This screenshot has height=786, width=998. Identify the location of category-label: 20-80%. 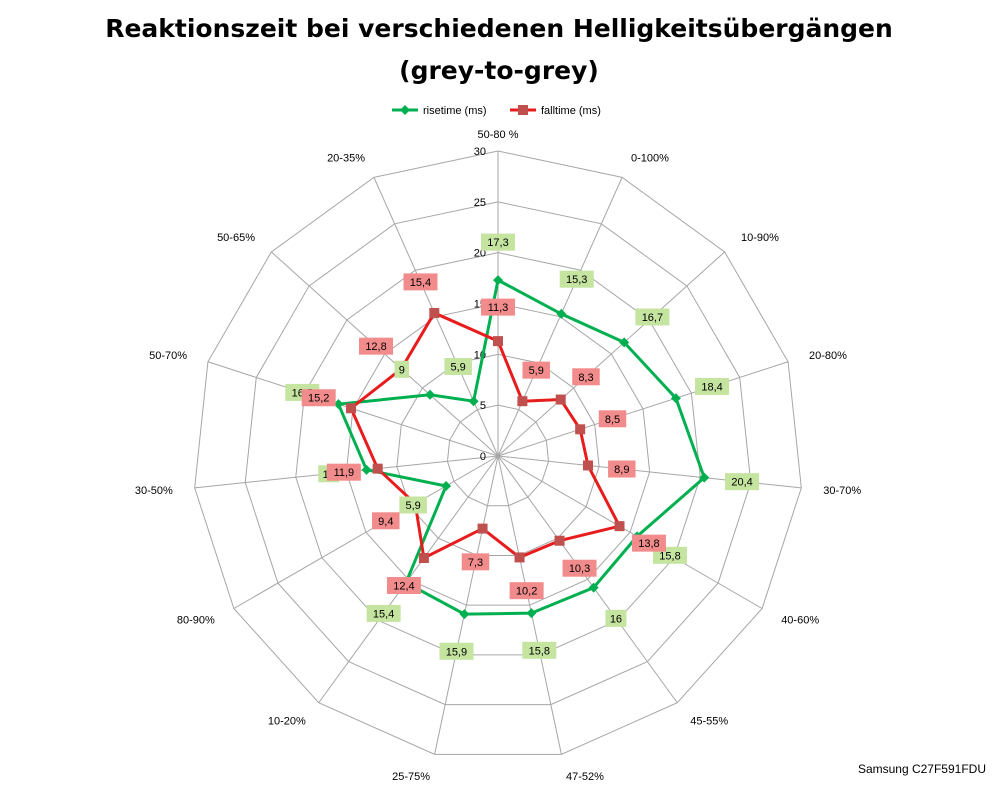
(828, 356).